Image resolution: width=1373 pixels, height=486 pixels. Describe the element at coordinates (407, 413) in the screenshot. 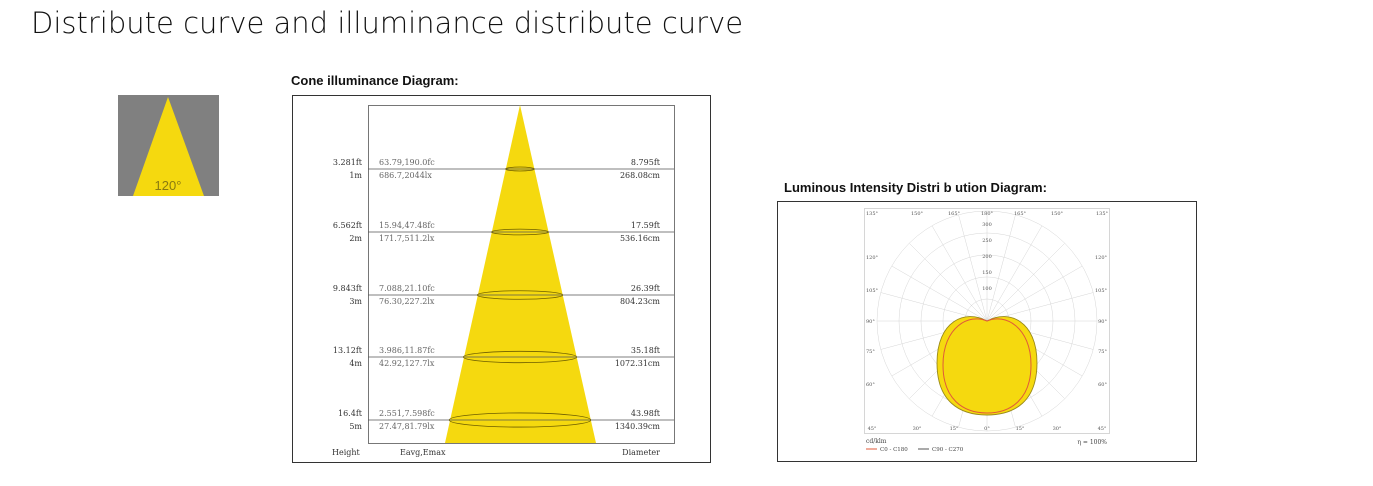

I see `eavg-fc-label: 2.551,7.598fc` at that location.